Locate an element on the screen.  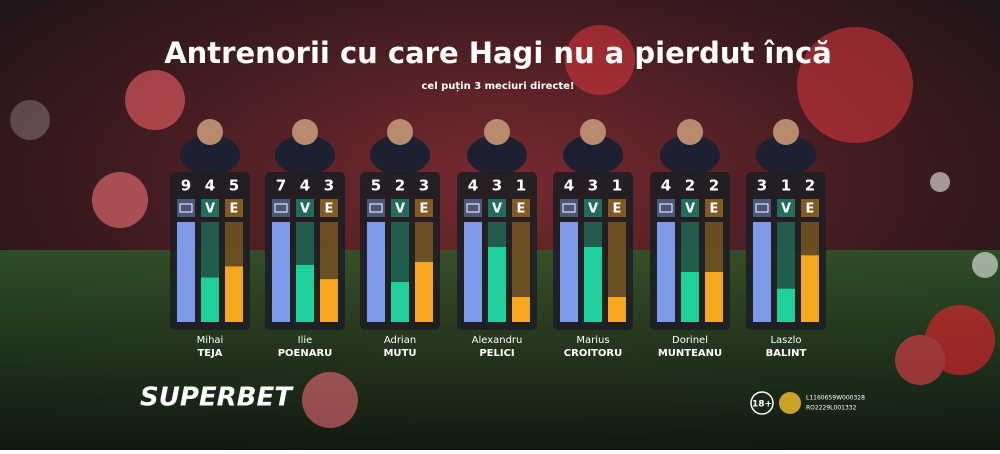
first-name: Mihai is located at coordinates (210, 340).